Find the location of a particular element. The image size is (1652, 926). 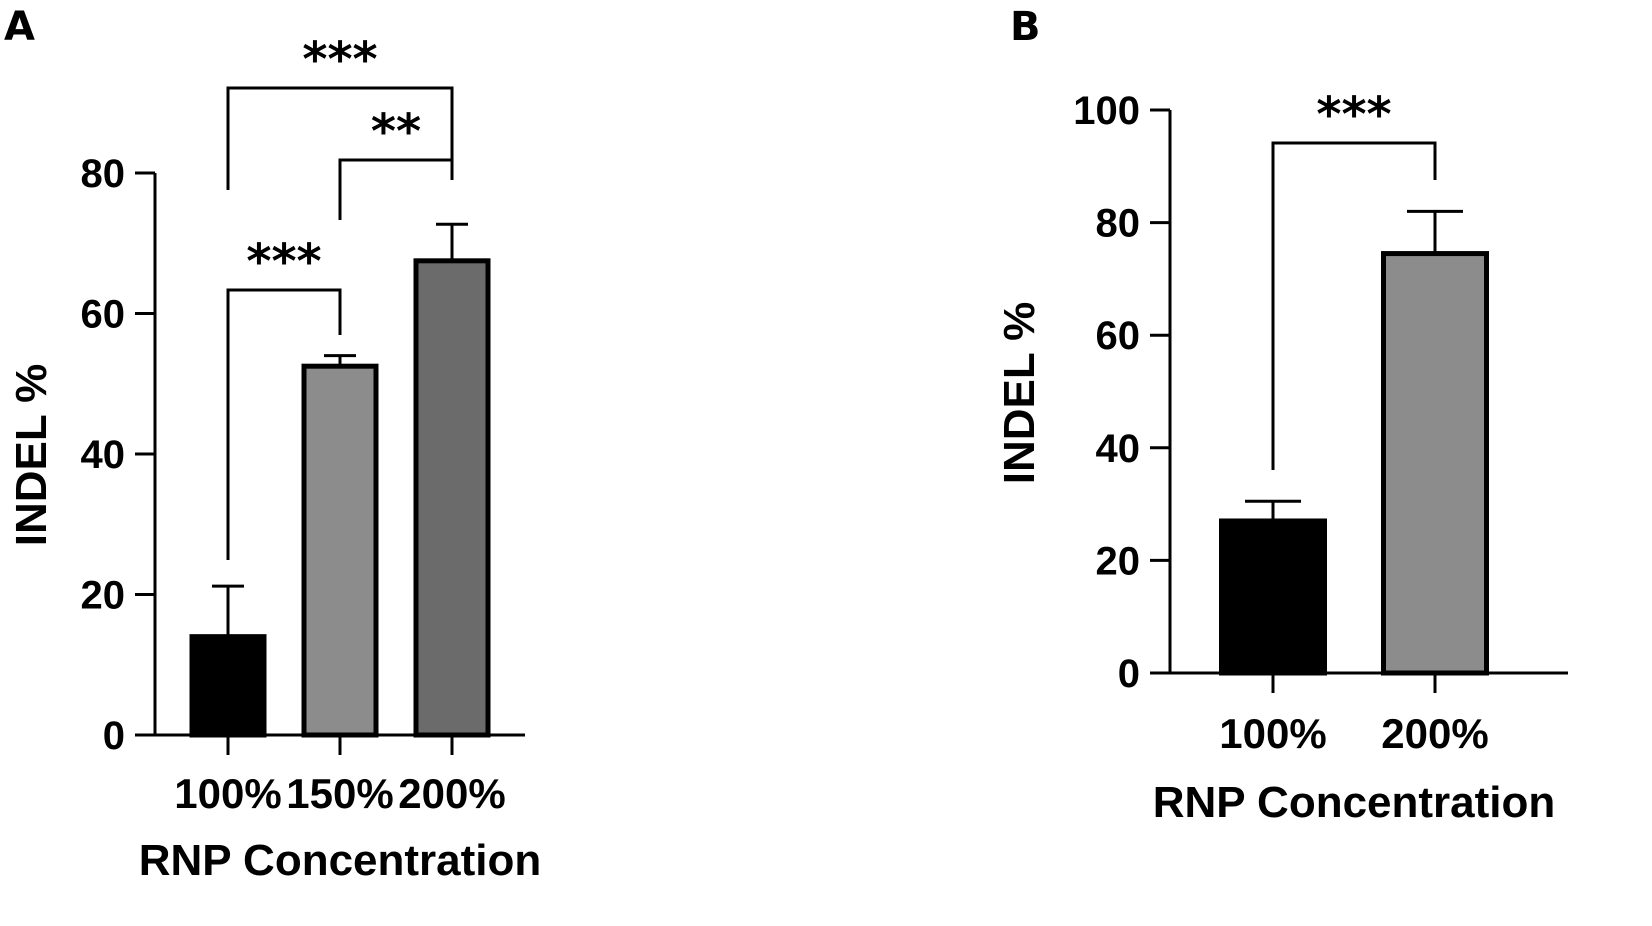

significance-label: ** is located at coordinates (396, 132).